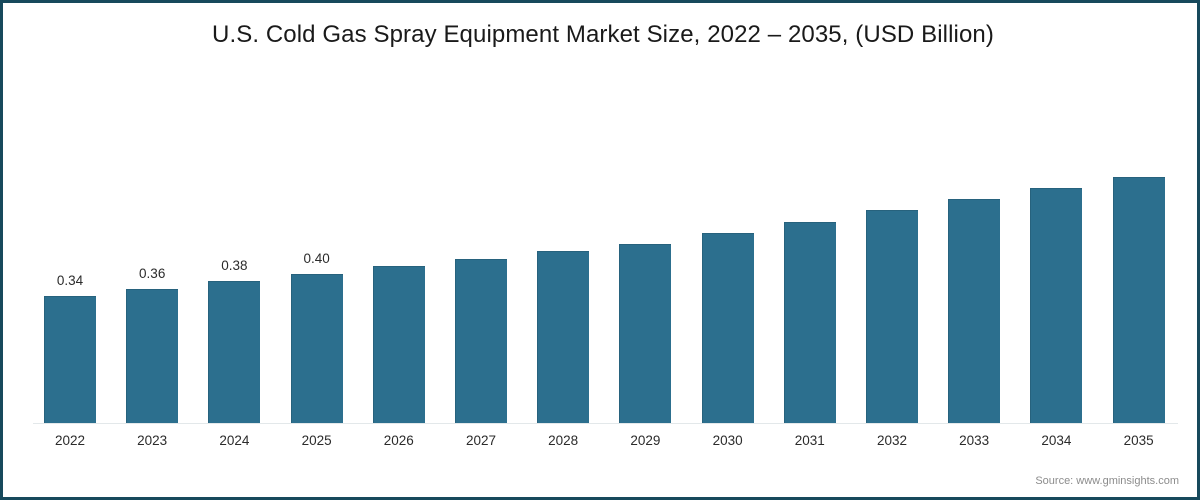  I want to click on x-axis-tick-label: 2023, so click(152, 440).